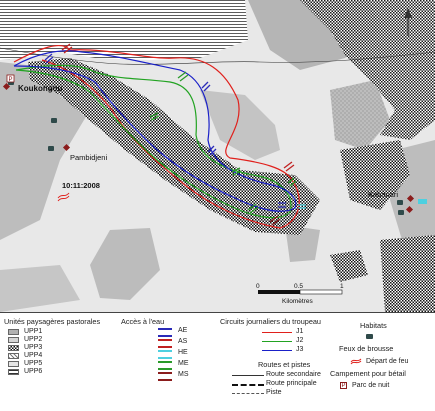 This screenshot has width=435, height=411. What do you see at coordinates (349, 266) in the screenshot?
I see `upp3-checkered-southeast` at bounding box center [349, 266].